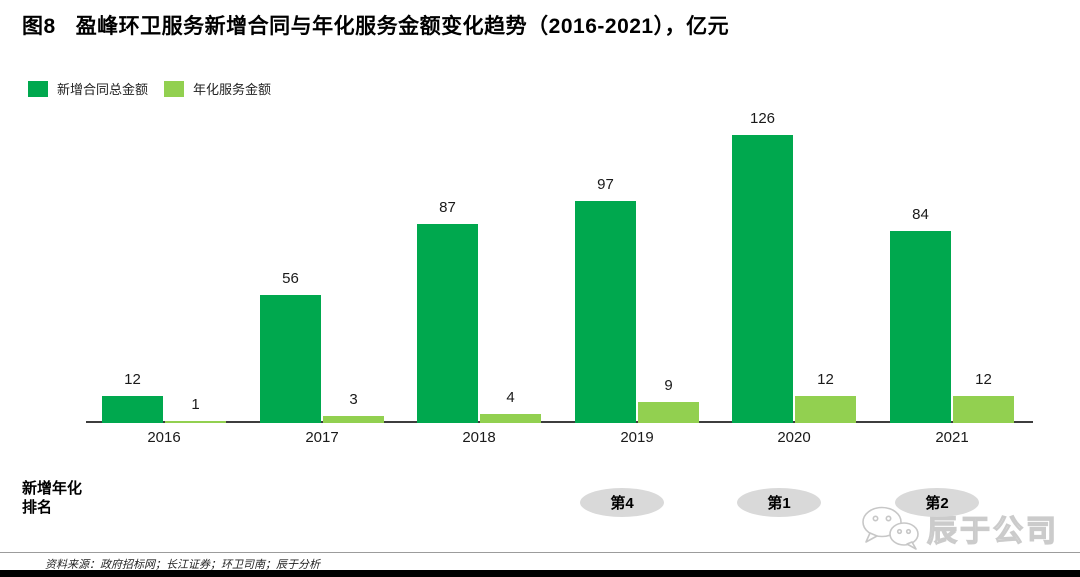 Image resolution: width=1080 pixels, height=577 pixels. What do you see at coordinates (149, 88) in the screenshot?
I see `chart-legend: 新增合同总金额 年化服务金额` at bounding box center [149, 88].